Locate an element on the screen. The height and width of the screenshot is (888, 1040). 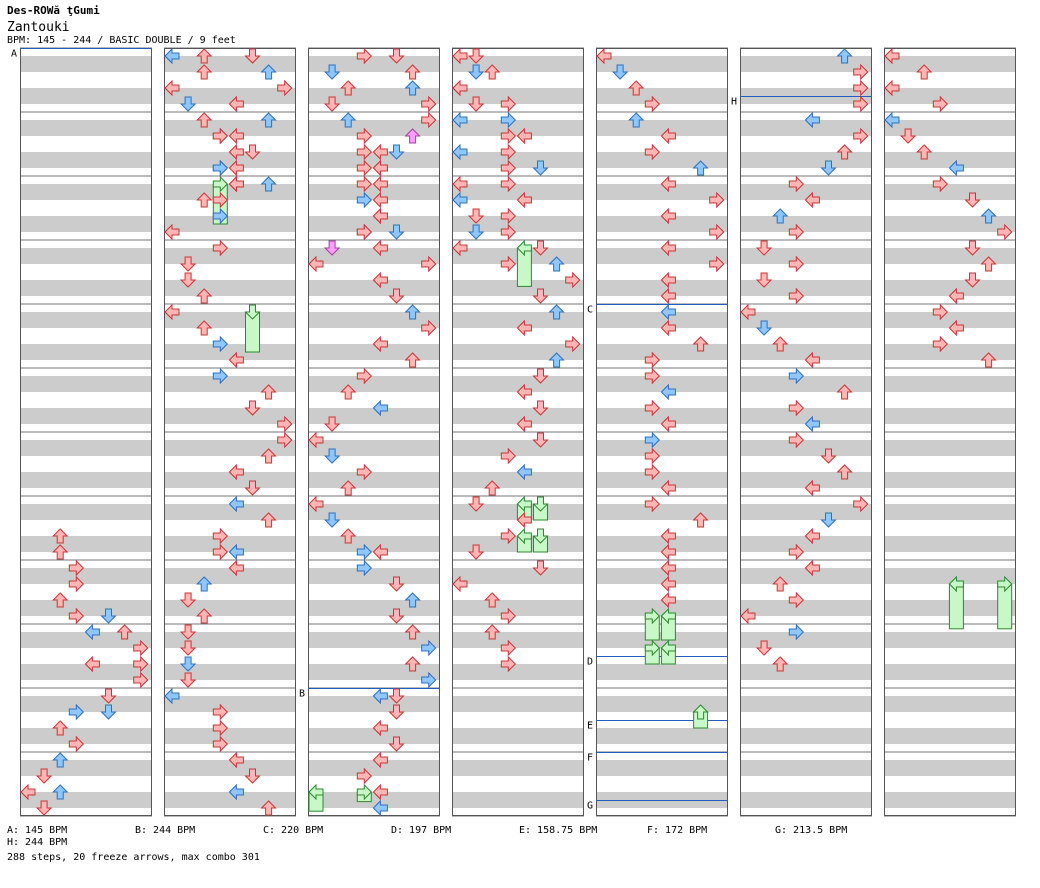
bpm-legend-e: E: 158.75 BPM is located at coordinates (558, 830).